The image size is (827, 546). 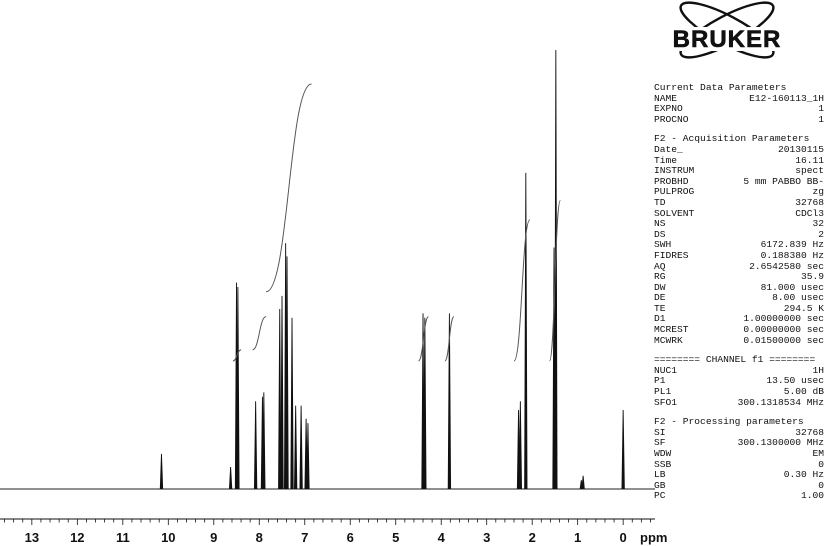 What do you see at coordinates (660, 319) in the screenshot?
I see `param-key: D1` at bounding box center [660, 319].